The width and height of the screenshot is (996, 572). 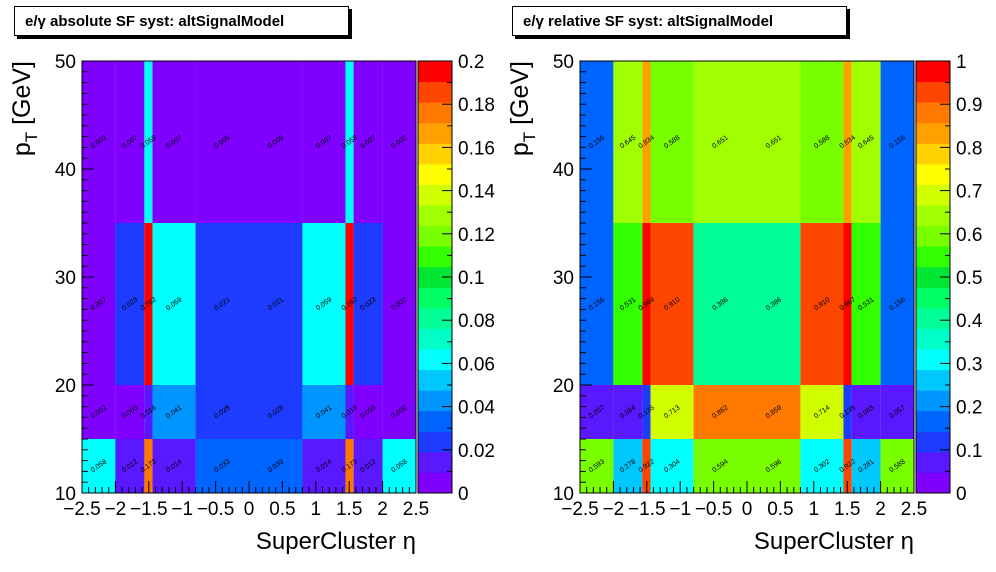 I want to click on colorbar-tick-label: 0.5, so click(x=969, y=278).